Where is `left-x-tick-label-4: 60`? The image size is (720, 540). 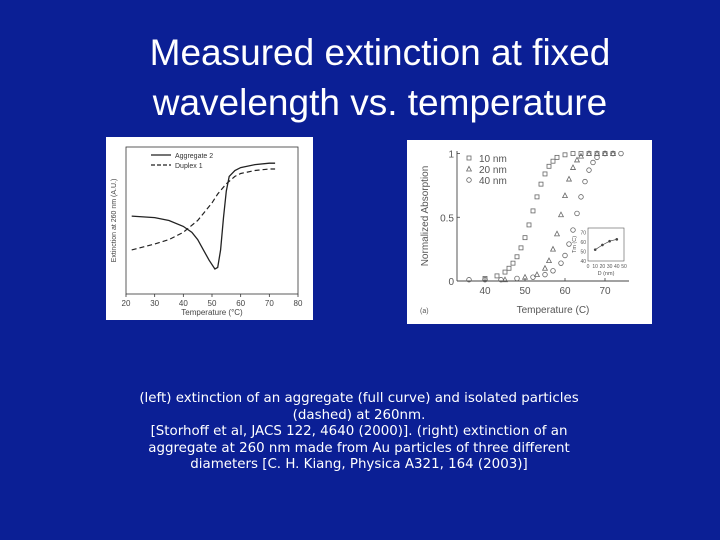 left-x-tick-label-4: 60 is located at coordinates (240, 303).